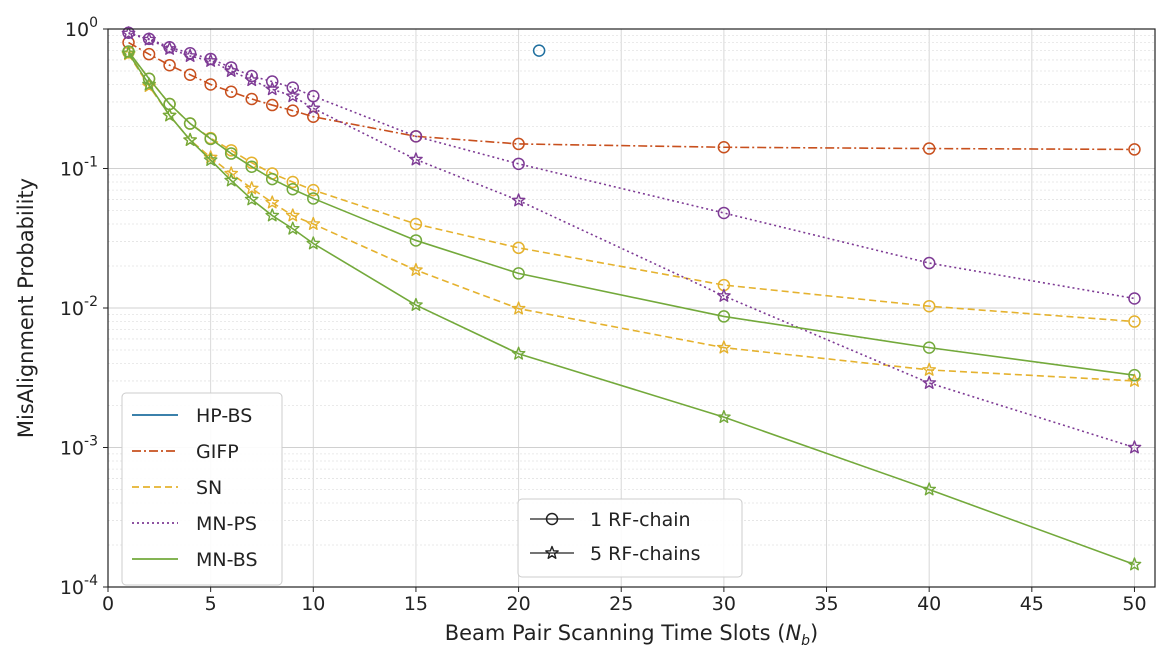  What do you see at coordinates (313, 604) in the screenshot?
I see `x-tick-label: 10` at bounding box center [313, 604].